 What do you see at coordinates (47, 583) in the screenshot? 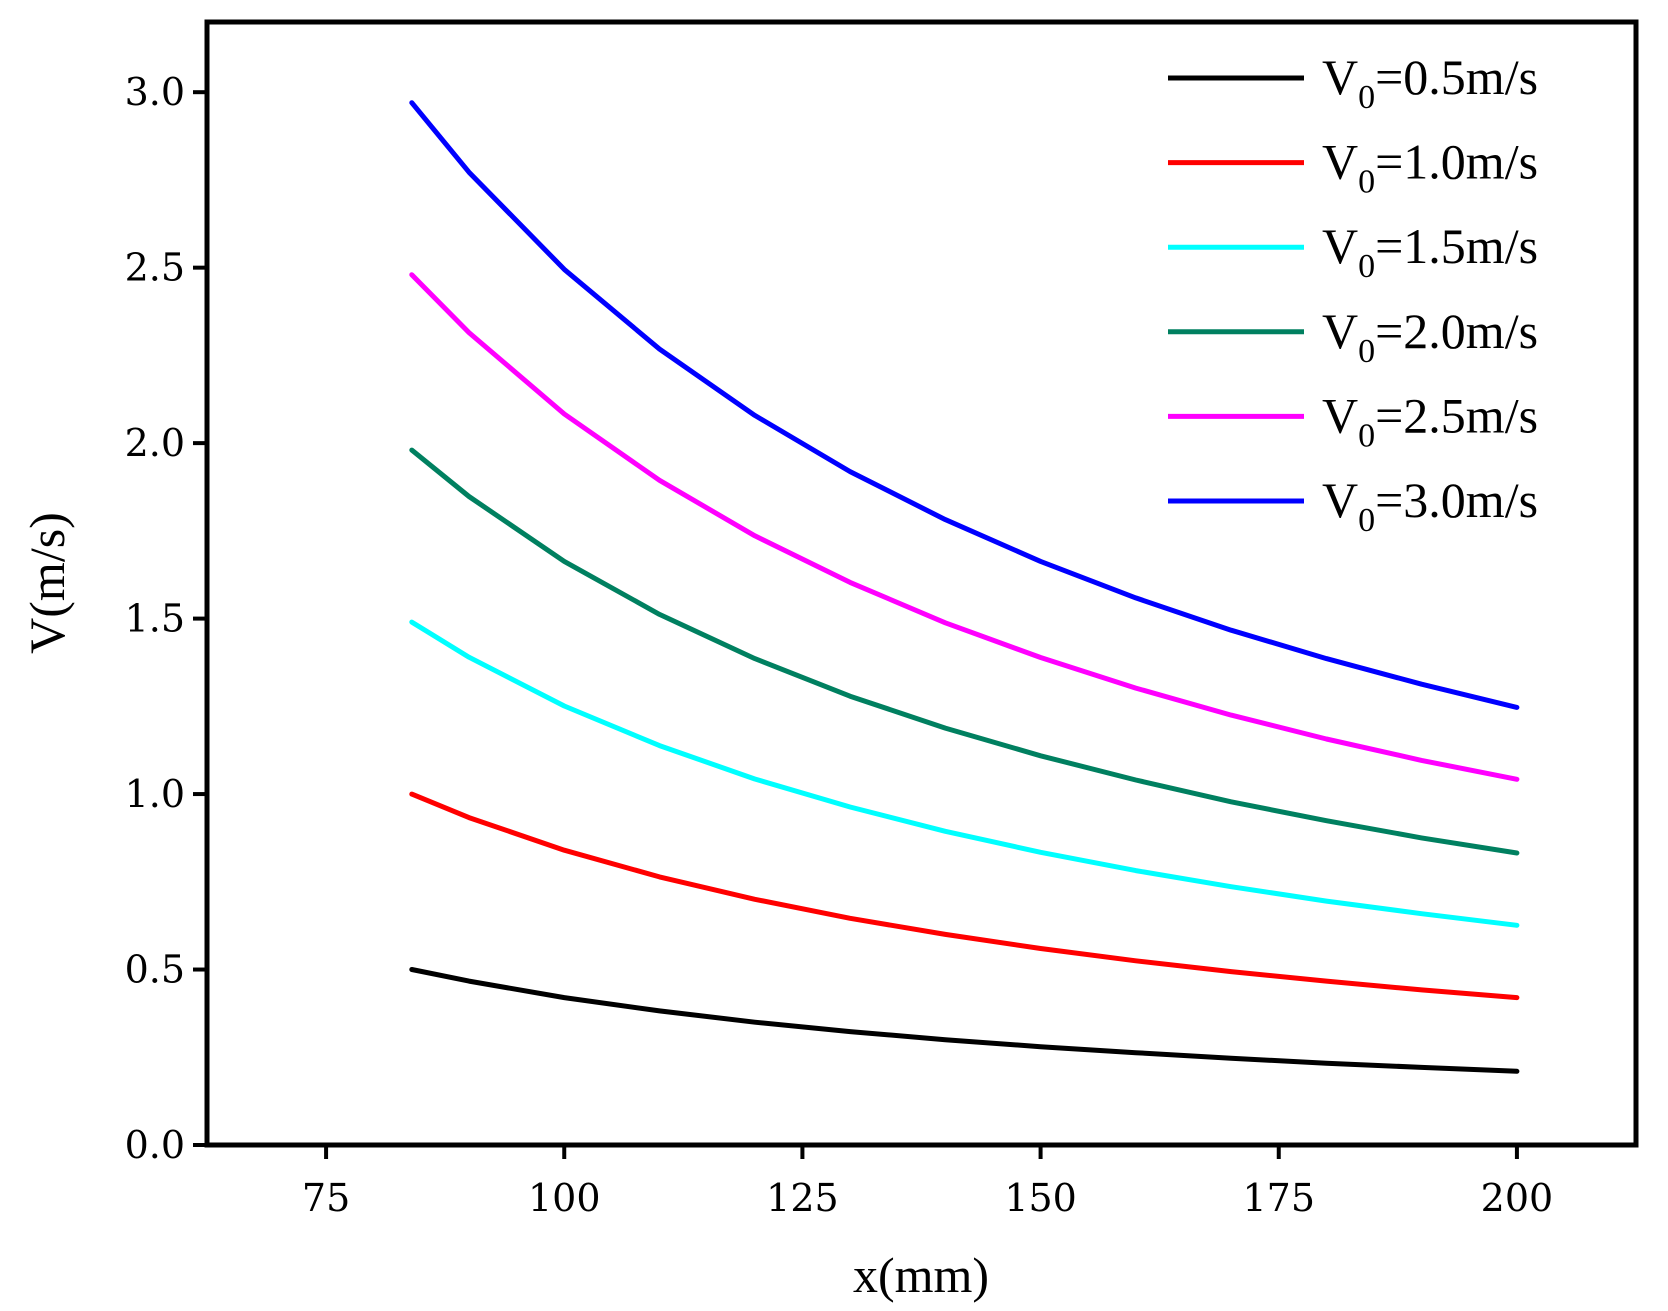
I see `y-axis-title: V(m/s)` at bounding box center [47, 583].